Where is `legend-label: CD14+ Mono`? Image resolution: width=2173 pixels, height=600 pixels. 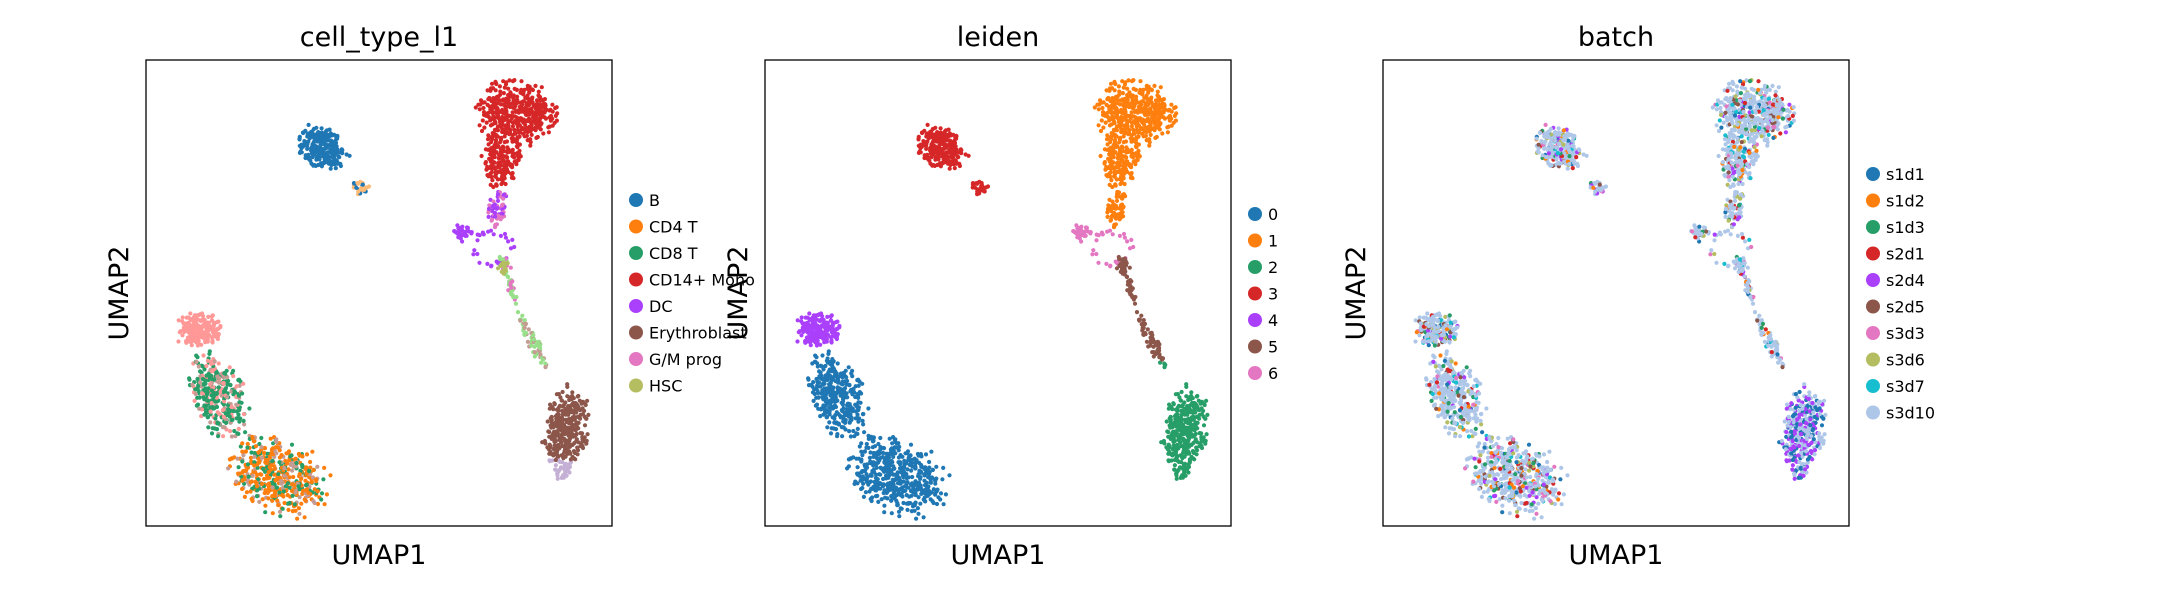
legend-label: CD14+ Mono is located at coordinates (702, 280).